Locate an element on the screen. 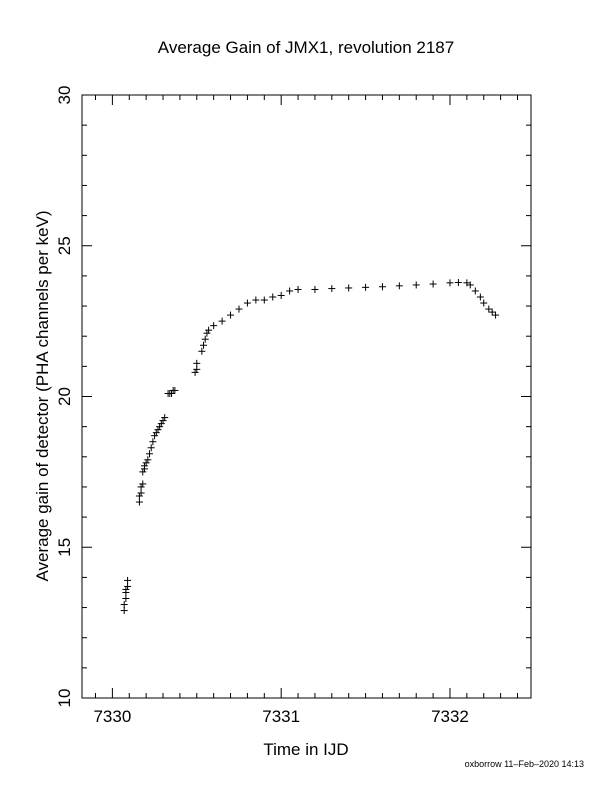 The height and width of the screenshot is (792, 612). y-tick-label: 20 is located at coordinates (64, 396).